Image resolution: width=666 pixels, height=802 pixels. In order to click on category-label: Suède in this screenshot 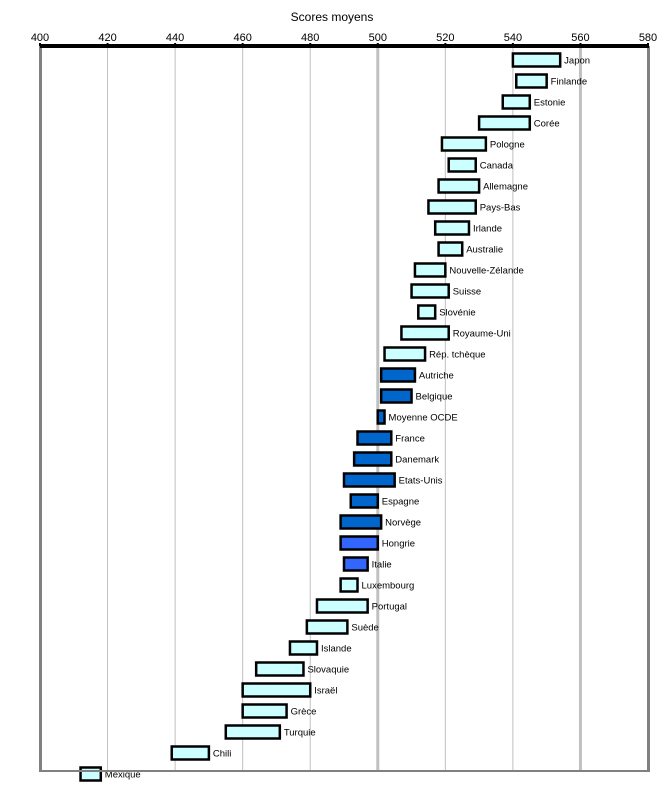, I will do `click(364, 628)`.